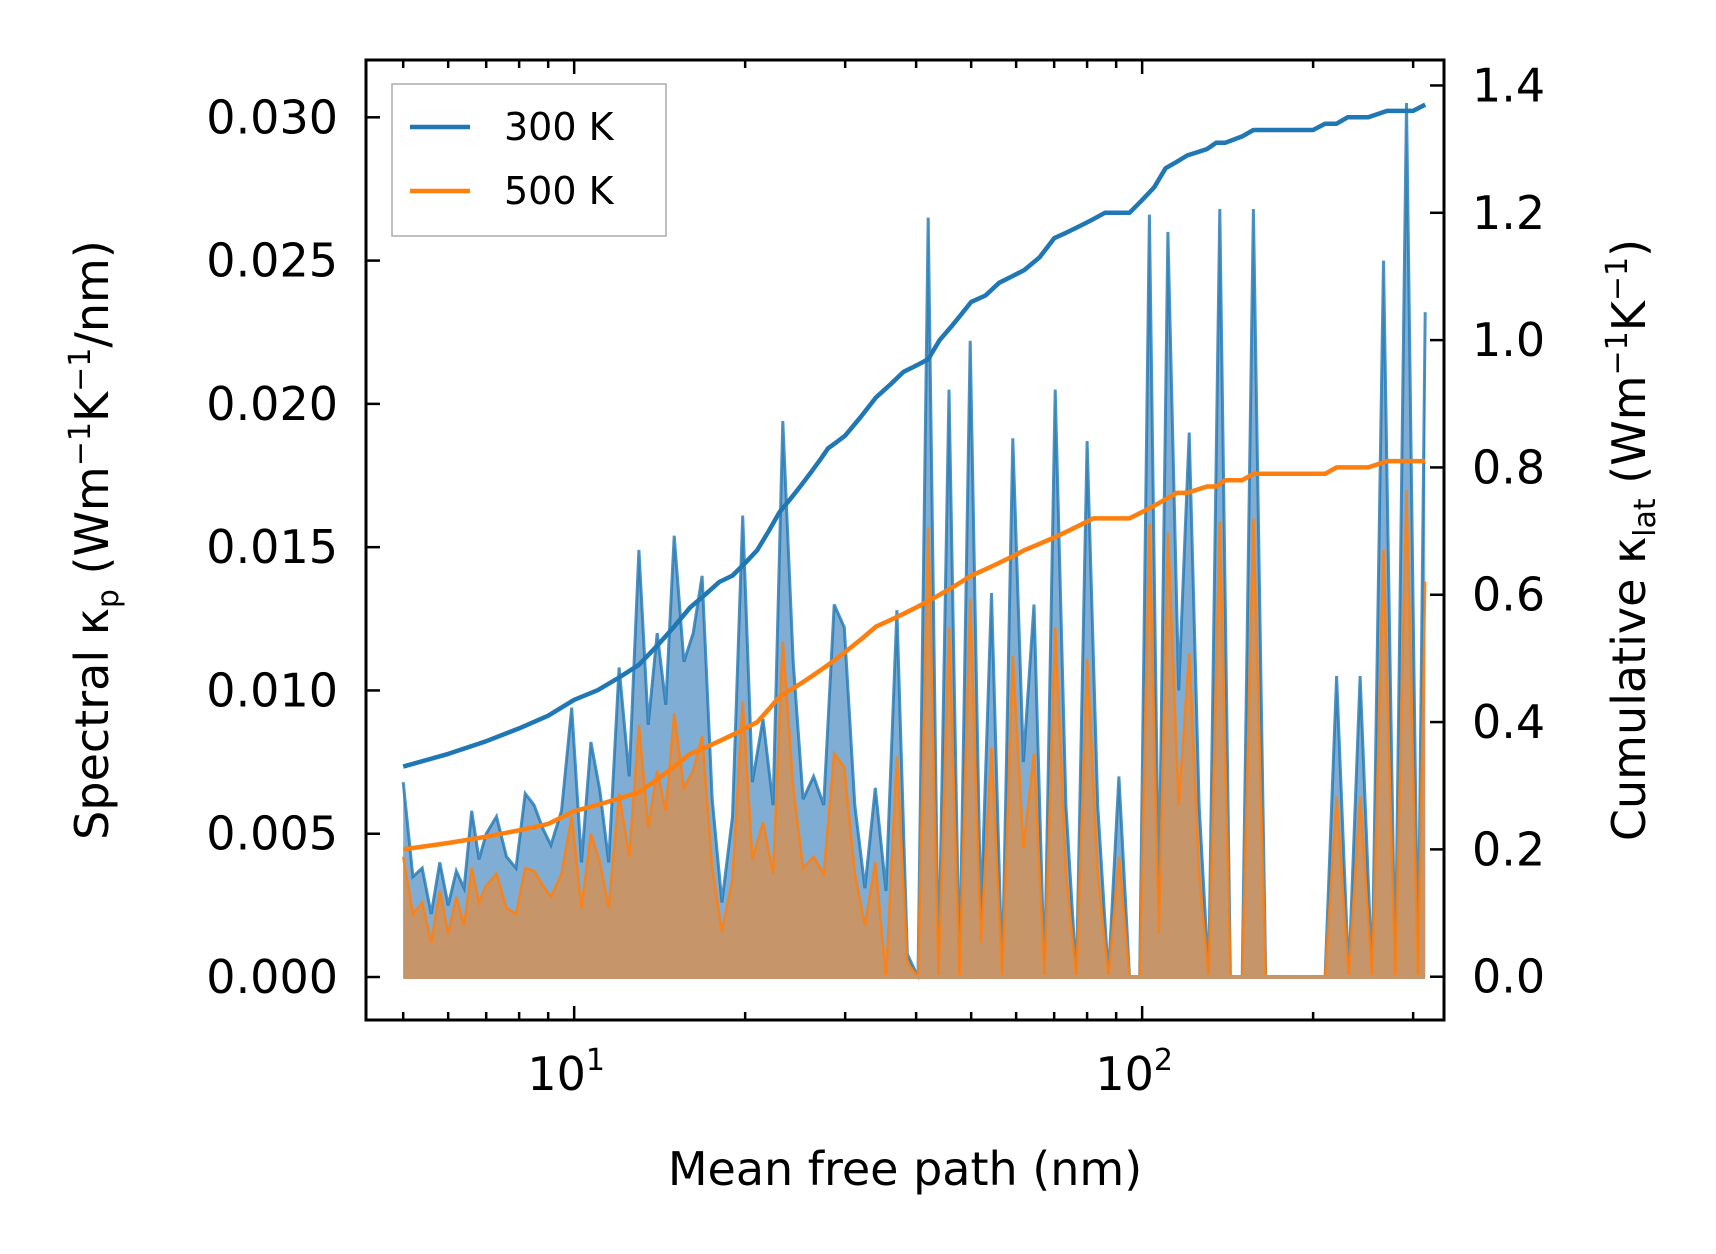 This screenshot has height=1254, width=1716. What do you see at coordinates (1508, 977) in the screenshot?
I see `y-right-tick-label: 0.0` at bounding box center [1508, 977].